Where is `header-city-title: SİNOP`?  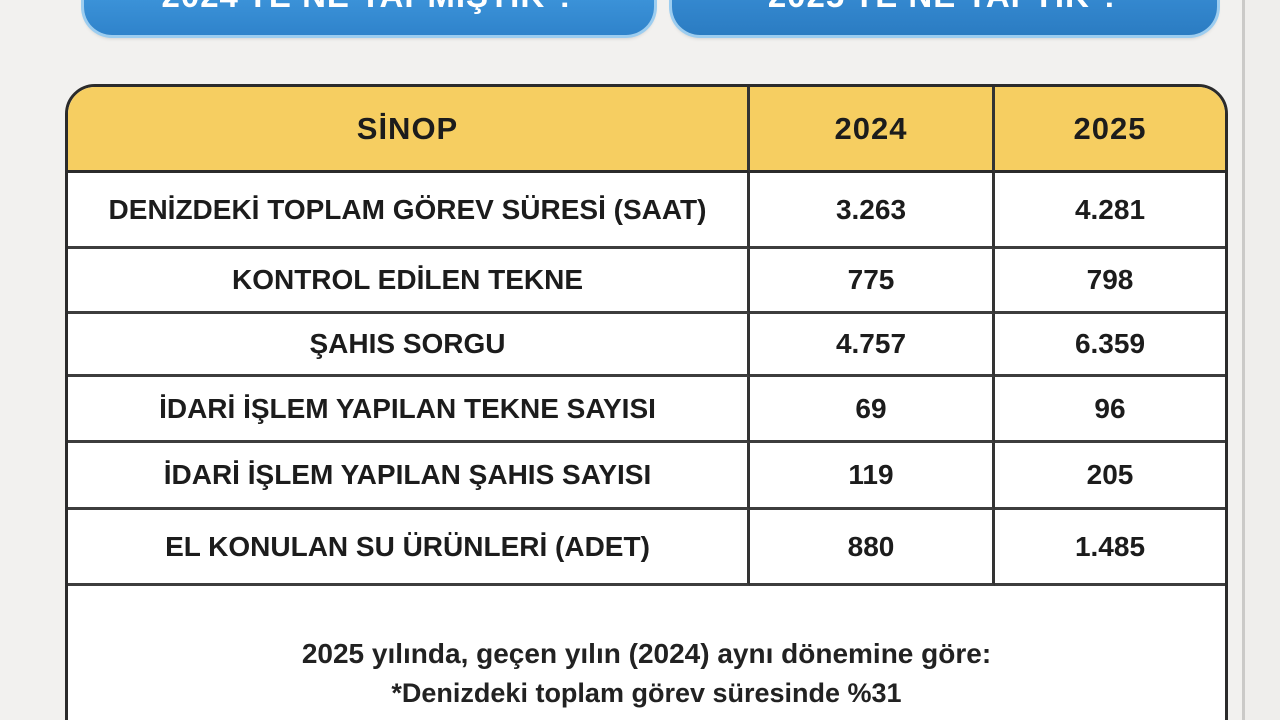
header-city-title: SİNOP is located at coordinates (409, 130).